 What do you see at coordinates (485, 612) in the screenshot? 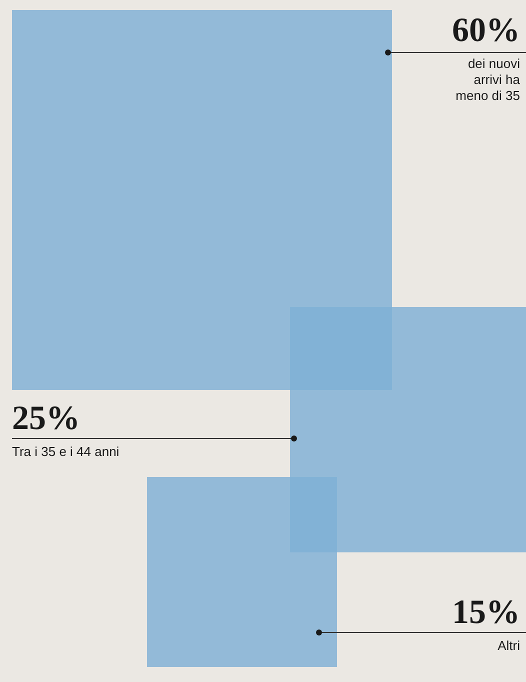
I see `data-label: 15%` at bounding box center [485, 612].